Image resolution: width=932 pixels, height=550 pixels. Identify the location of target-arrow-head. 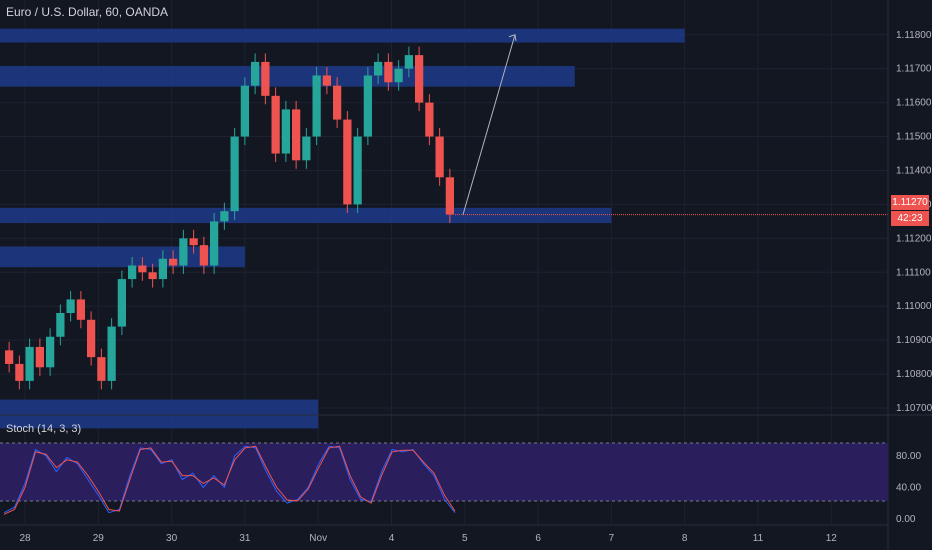
(512, 37).